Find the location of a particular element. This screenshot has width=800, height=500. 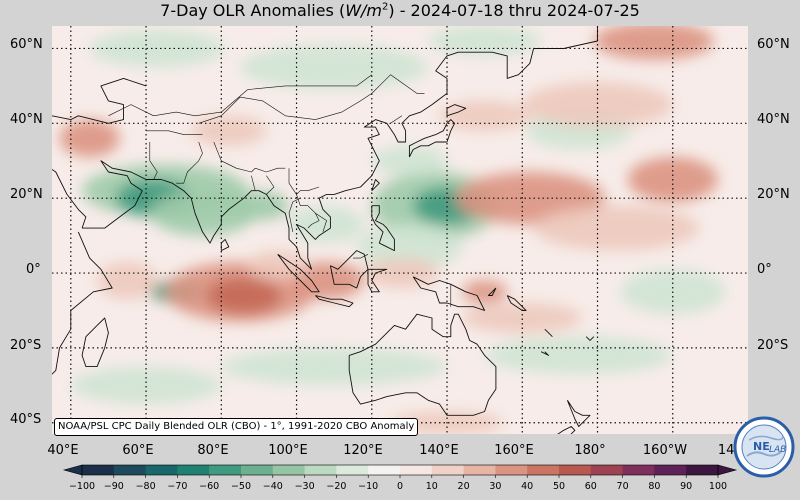

noaa-psl-lab-logo: NE LAB is located at coordinates (764, 447).